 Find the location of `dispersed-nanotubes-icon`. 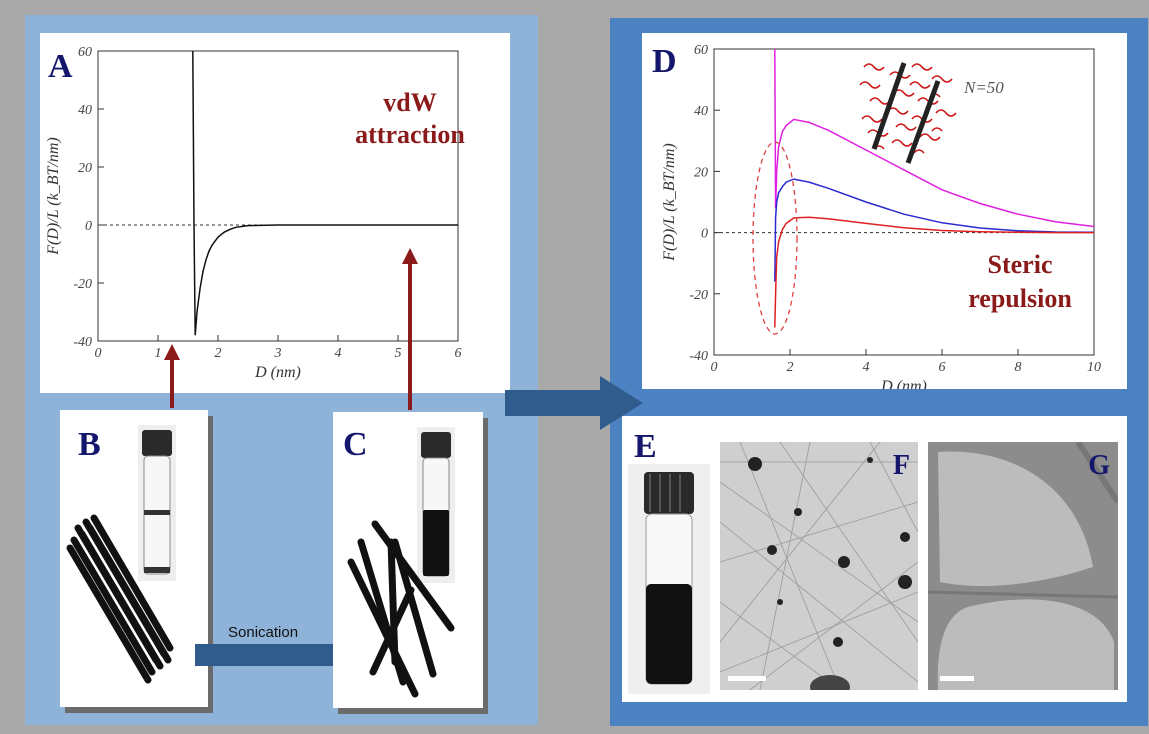

dispersed-nanotubes-icon is located at coordinates (401, 609).